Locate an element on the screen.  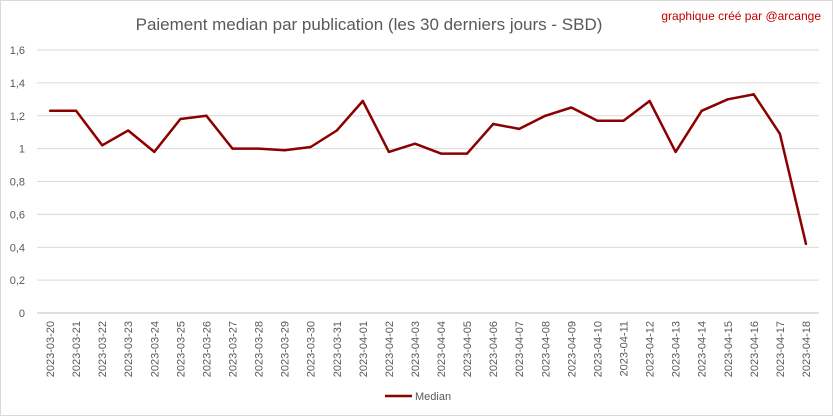
x-tick-label: 2023-04-13 is located at coordinates (677, 349).